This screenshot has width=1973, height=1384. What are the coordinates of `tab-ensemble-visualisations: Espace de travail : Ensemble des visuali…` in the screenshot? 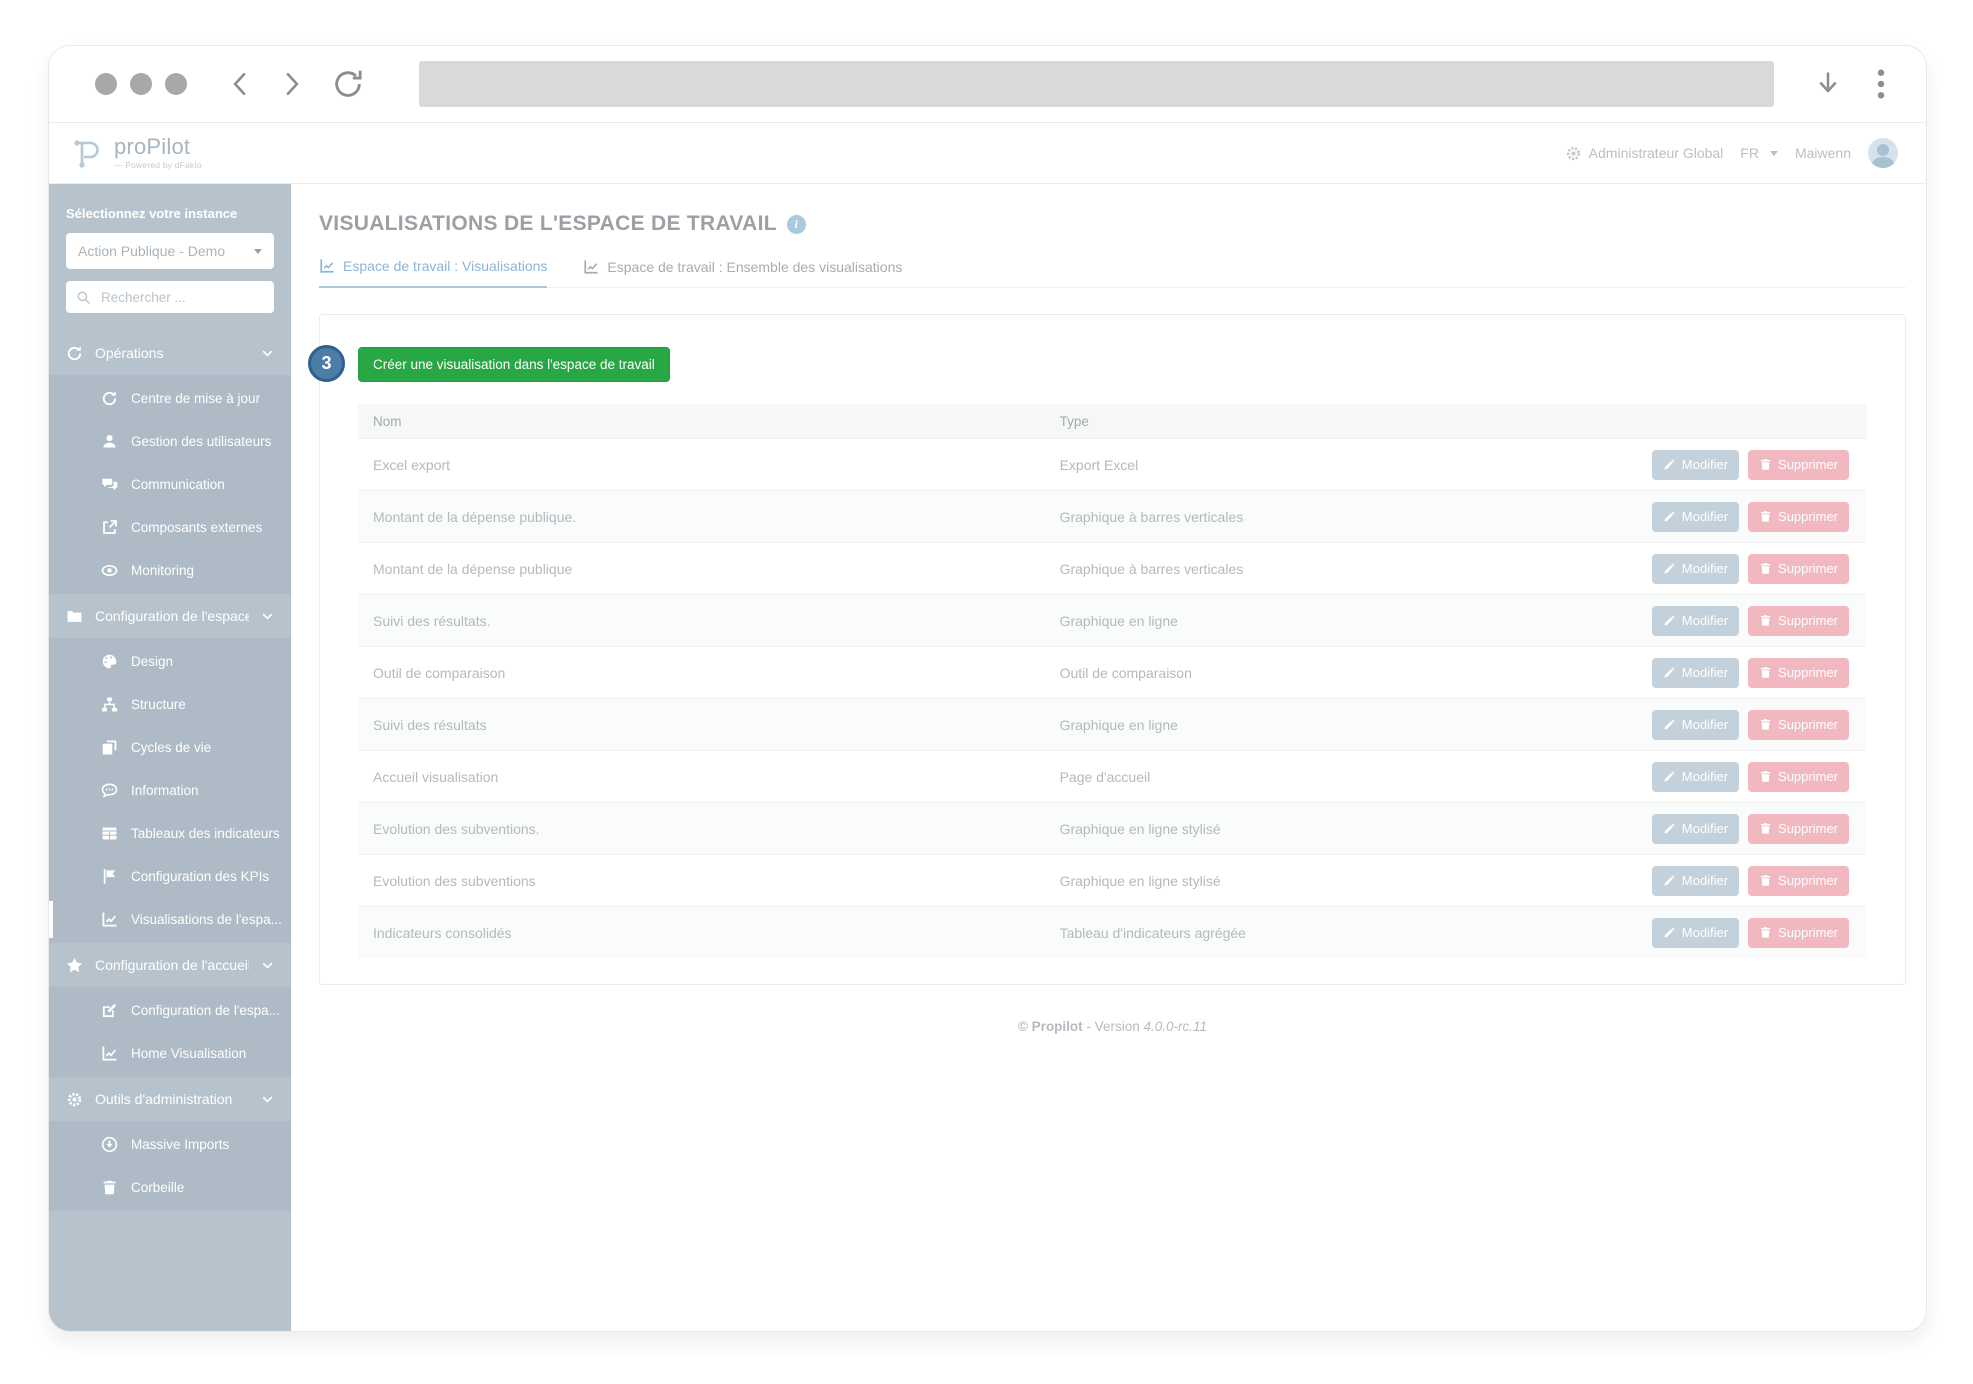 It's located at (742, 272).